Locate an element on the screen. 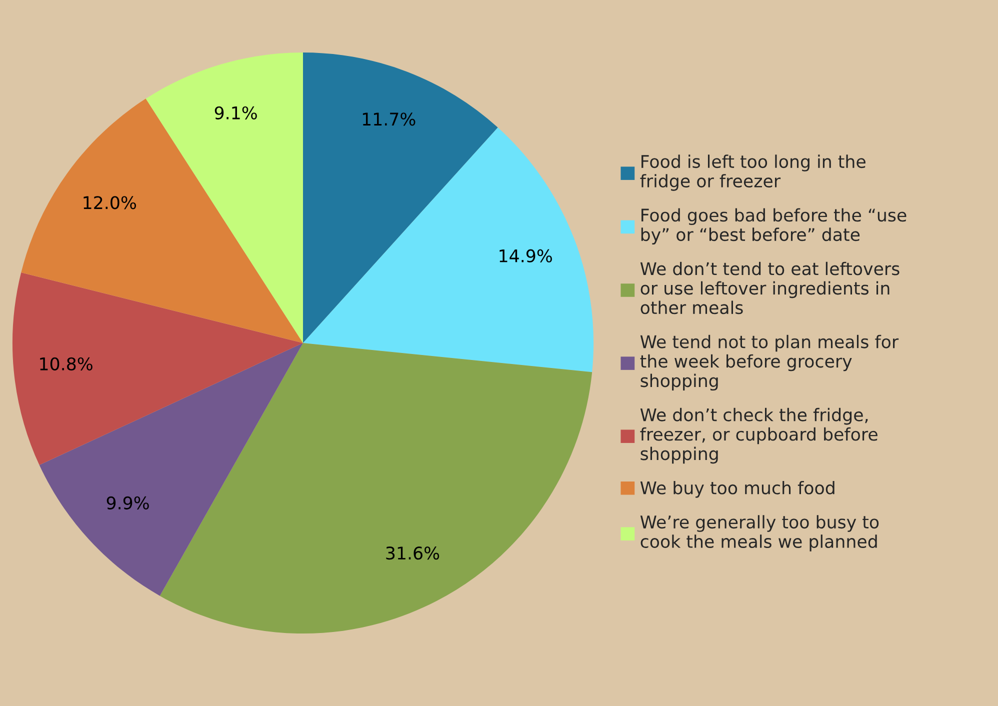 The height and width of the screenshot is (706, 998). data-label: 14.9% is located at coordinates (526, 255).